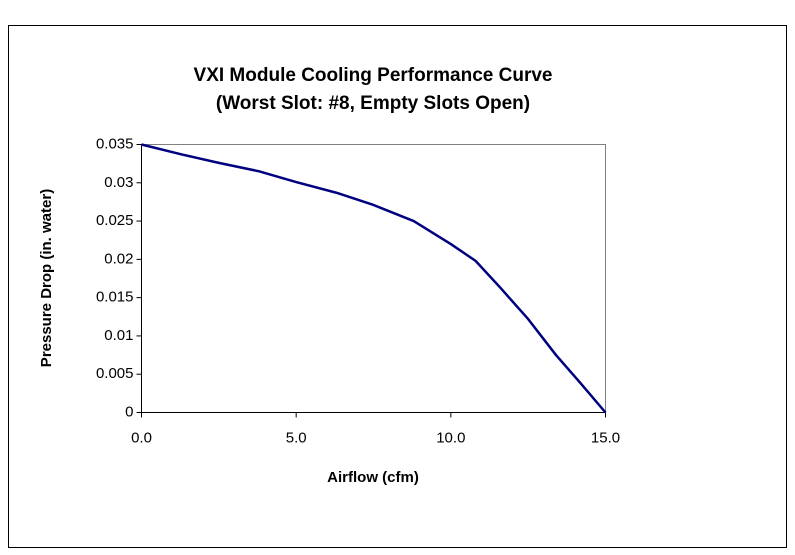  Describe the element at coordinates (129, 411) in the screenshot. I see `y-tick-label: 0` at that location.